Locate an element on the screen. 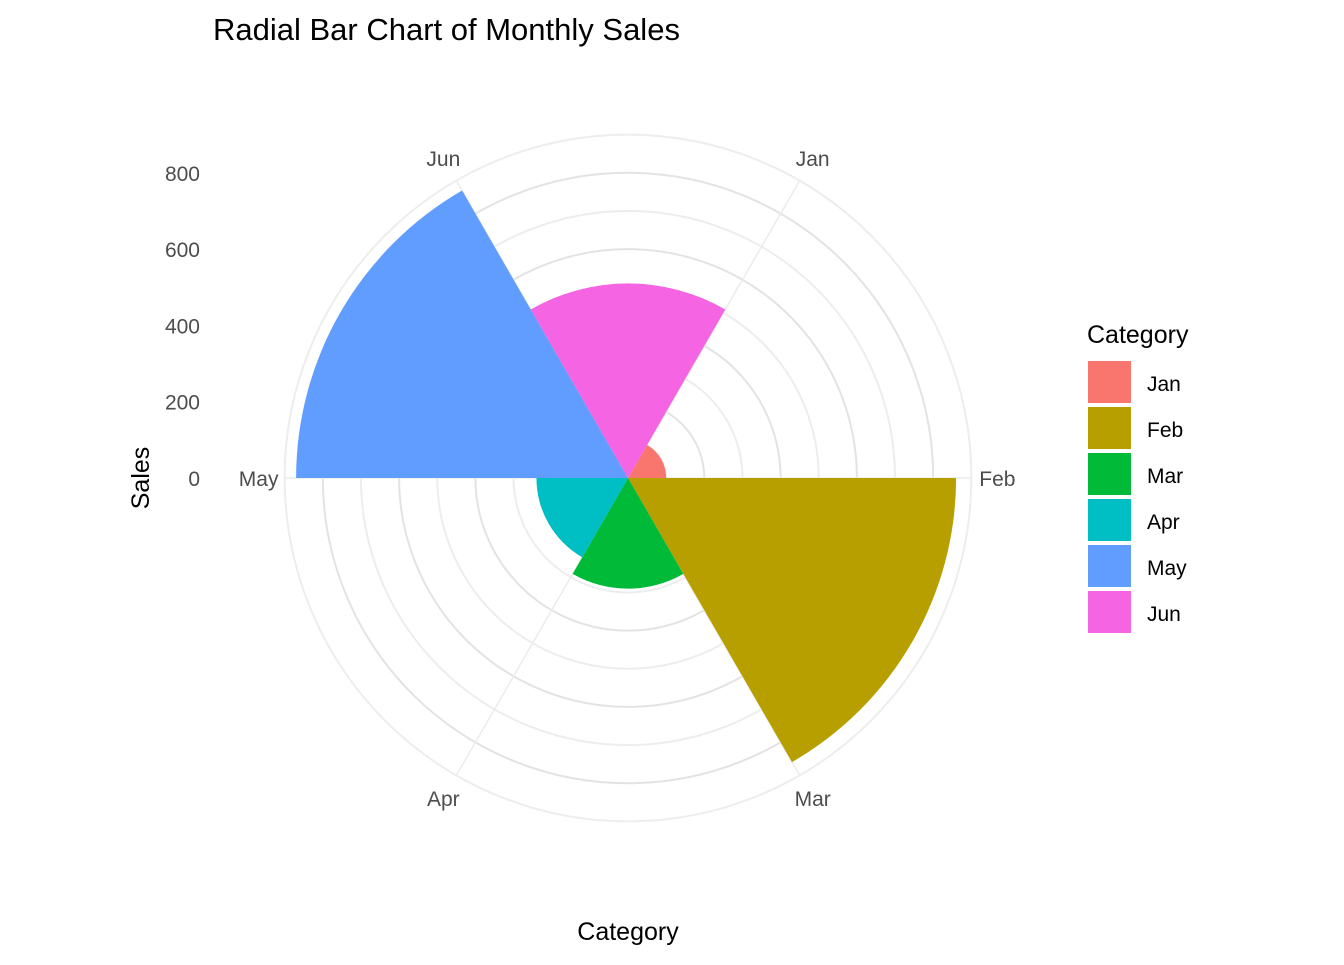 Image resolution: width=1344 pixels, height=965 pixels. x-axis-label: Category is located at coordinates (628, 932).